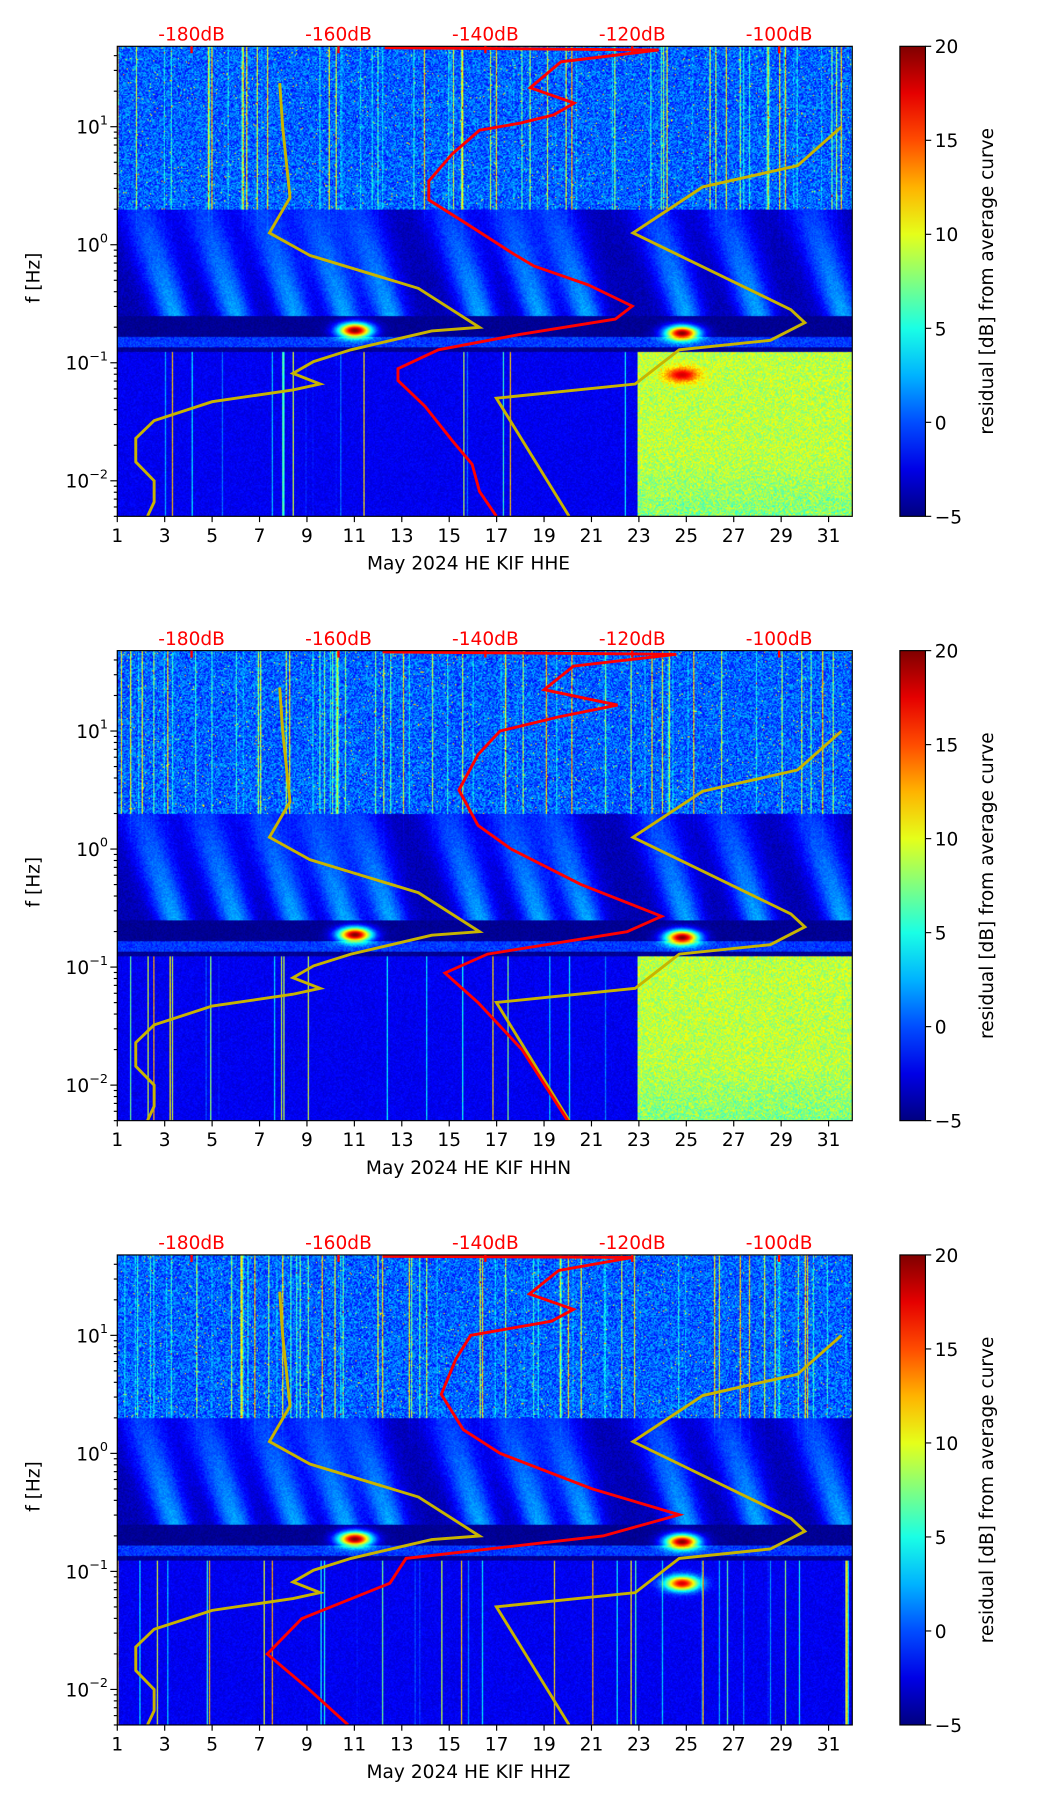 This screenshot has width=1052, height=1806. What do you see at coordinates (668, 321) in the screenshot?
I see `high-noise-model-curve` at bounding box center [668, 321].